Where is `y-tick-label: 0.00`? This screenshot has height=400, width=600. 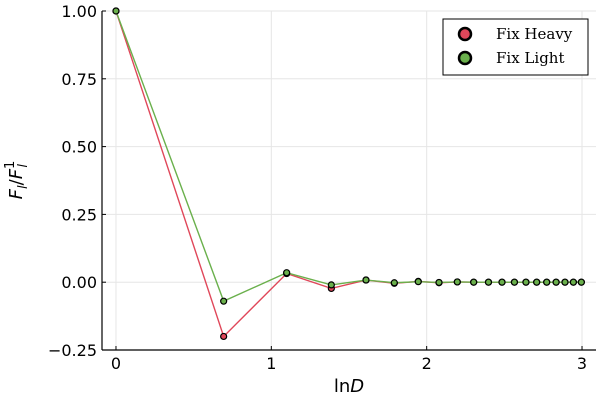
y-tick-label: 0.00 is located at coordinates (79, 282).